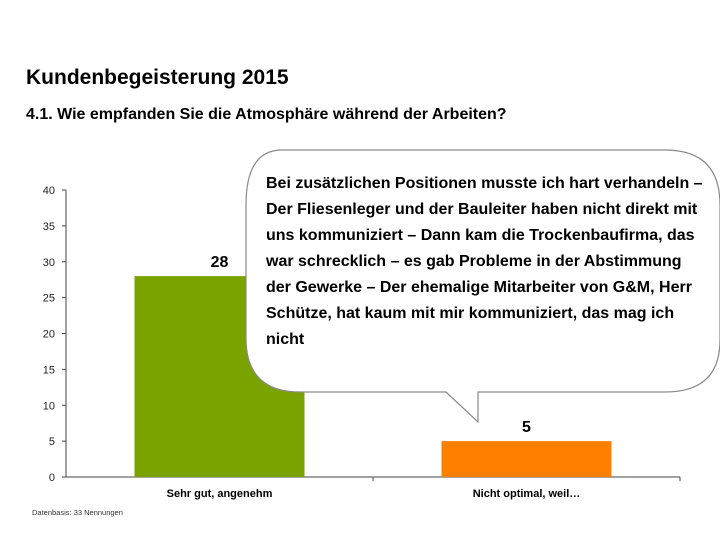 The width and height of the screenshot is (720, 540). Describe the element at coordinates (49, 335) in the screenshot. I see `y-tick-label: 20` at that location.